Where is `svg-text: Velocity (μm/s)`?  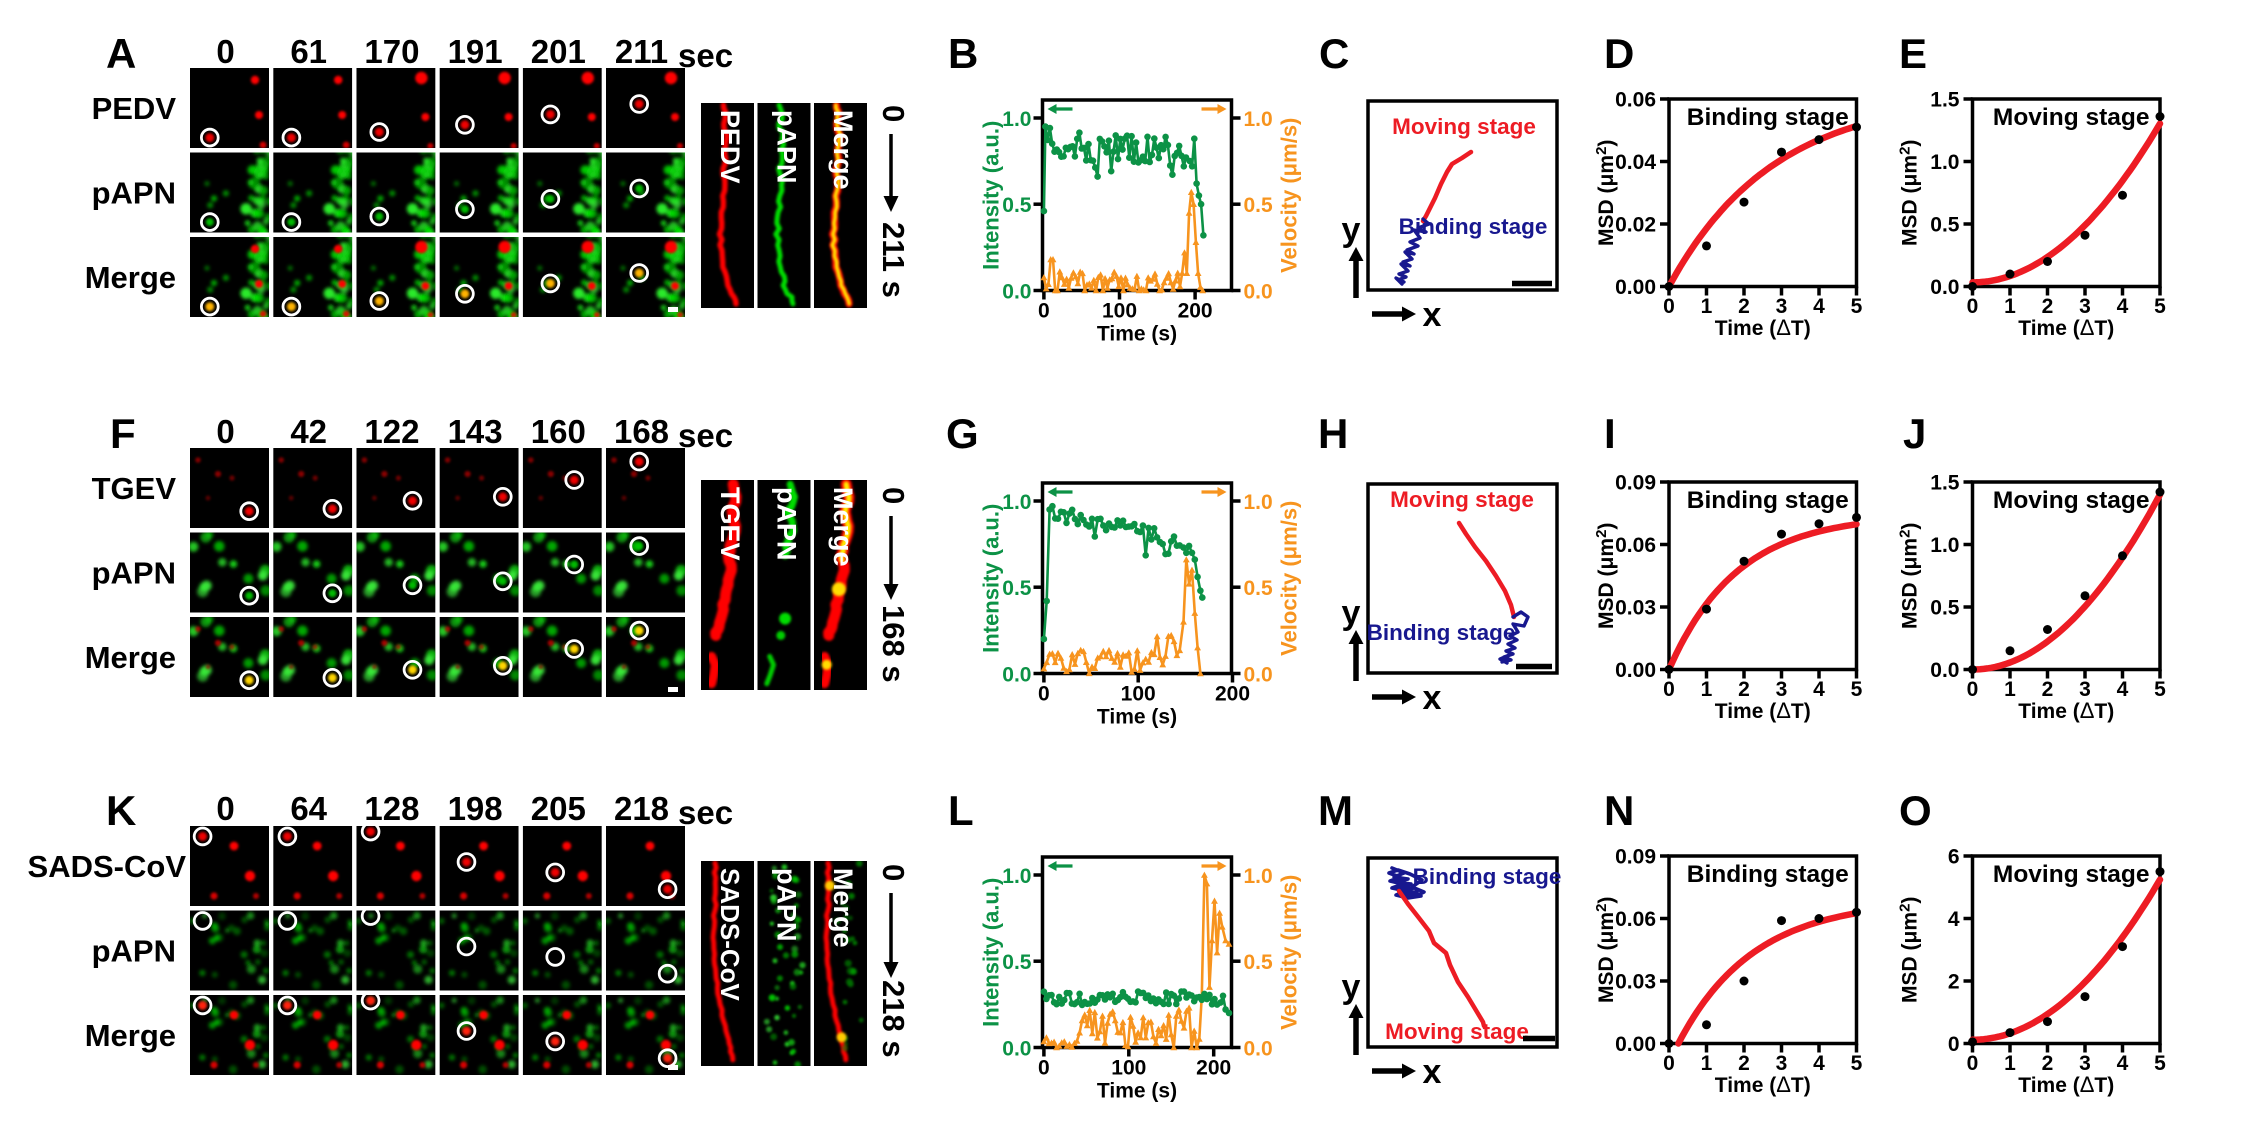 svg-text: Velocity (μm/s) is located at coordinates (1289, 952).